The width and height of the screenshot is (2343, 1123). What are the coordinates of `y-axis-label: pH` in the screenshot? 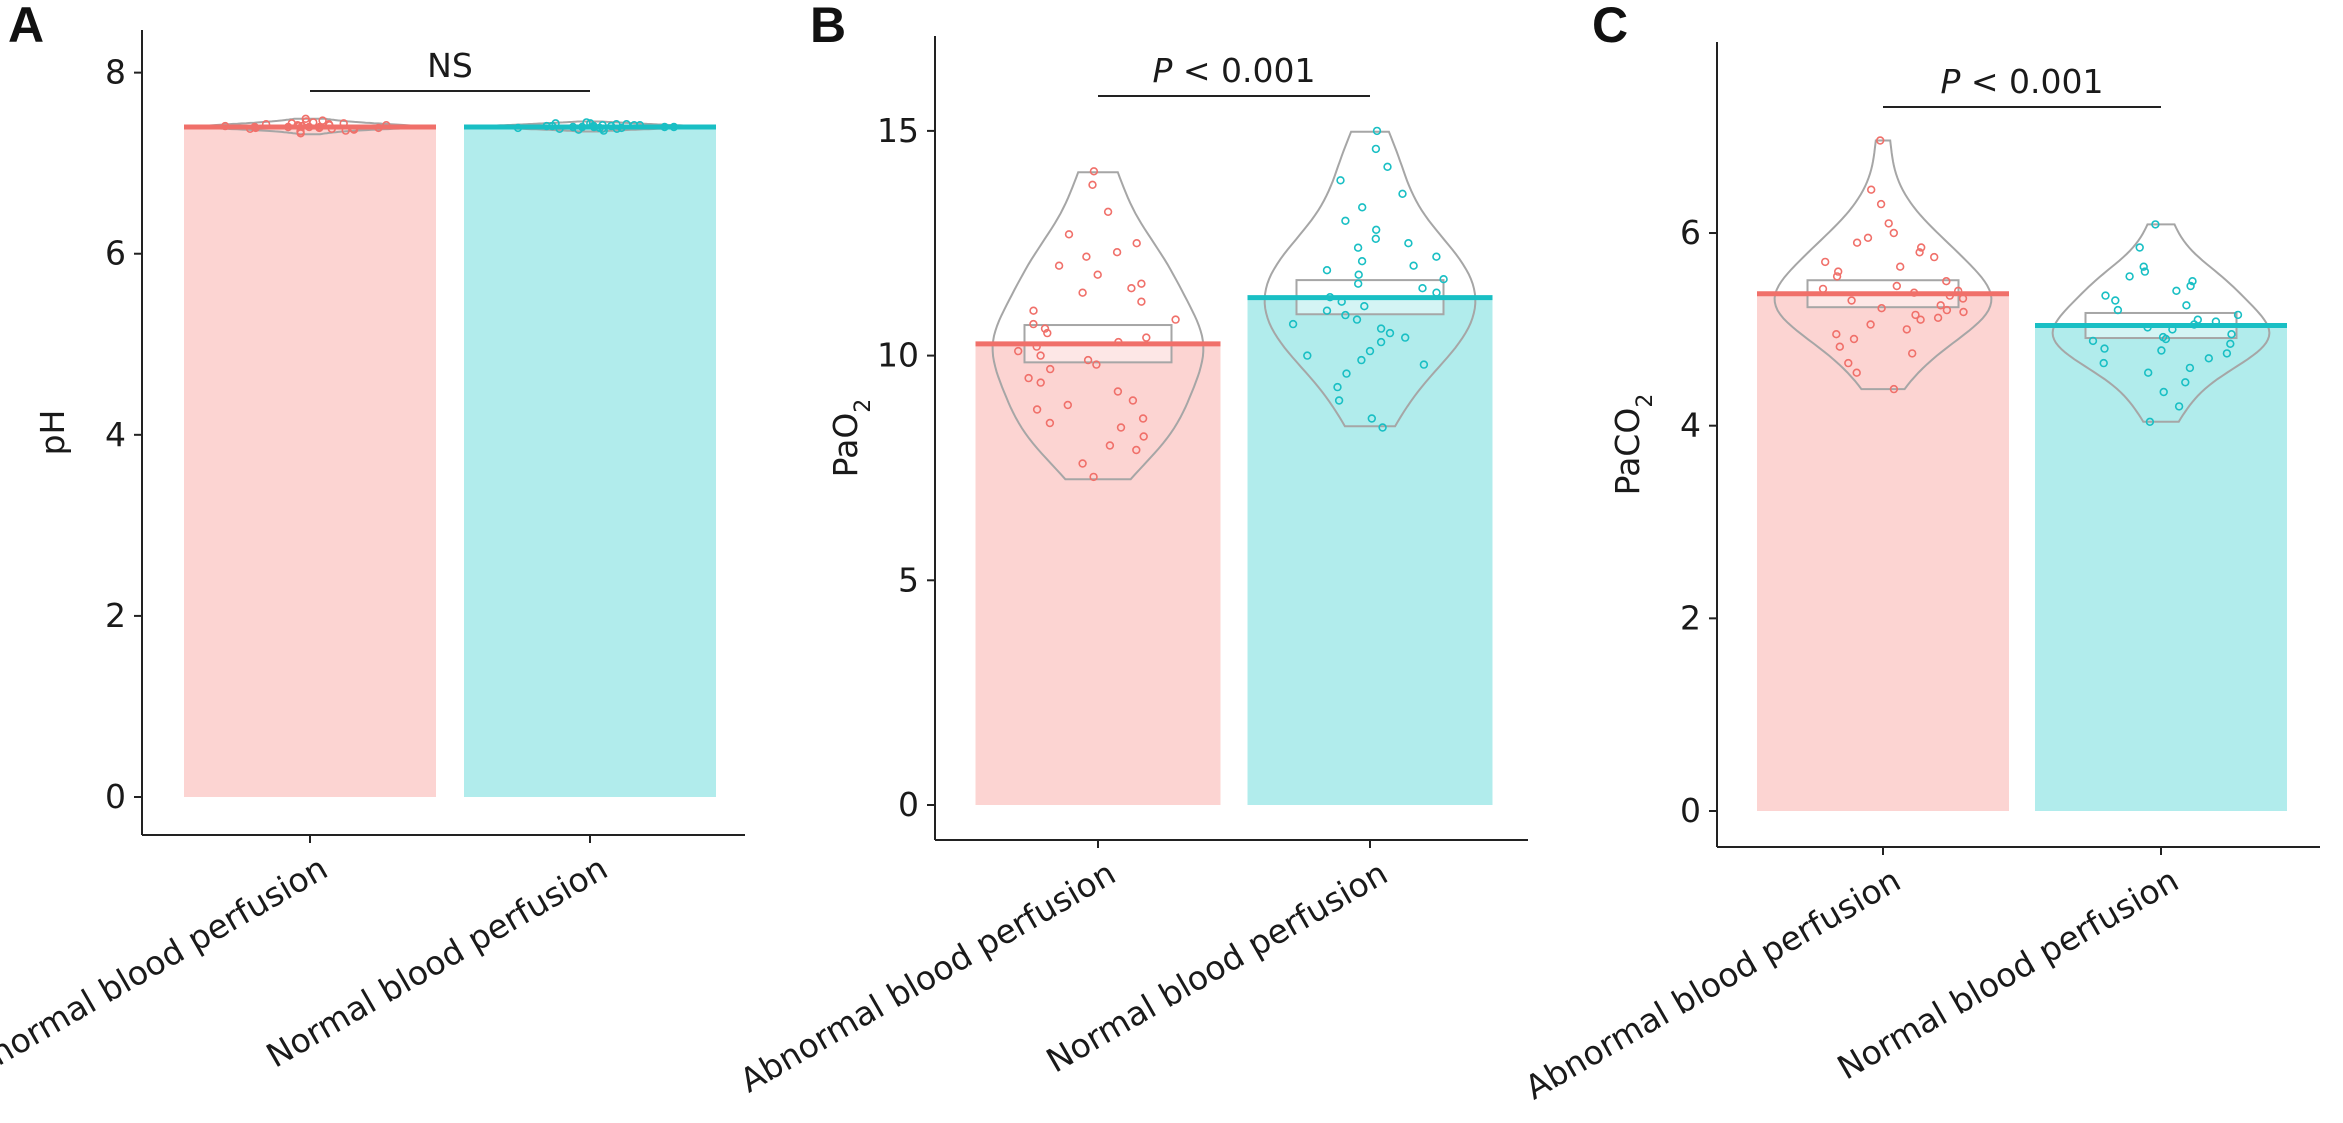 It's located at (52, 433).